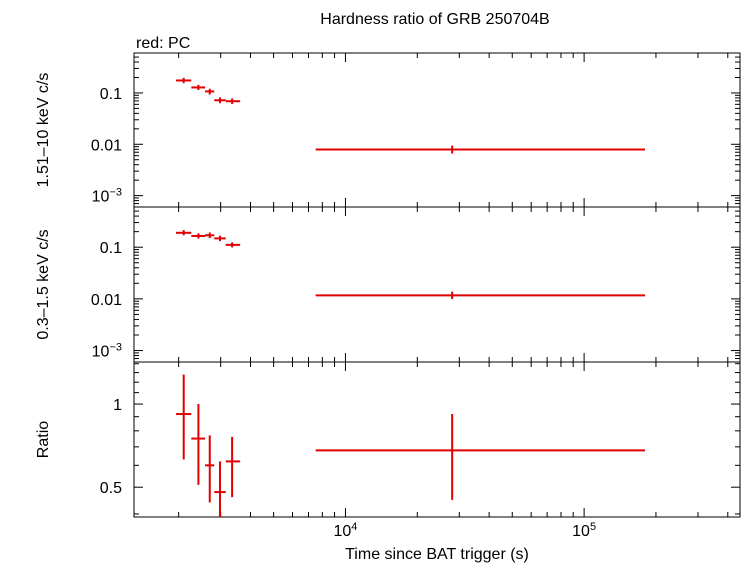  What do you see at coordinates (111, 488) in the screenshot?
I see `y-tick-label: 0.5` at bounding box center [111, 488].